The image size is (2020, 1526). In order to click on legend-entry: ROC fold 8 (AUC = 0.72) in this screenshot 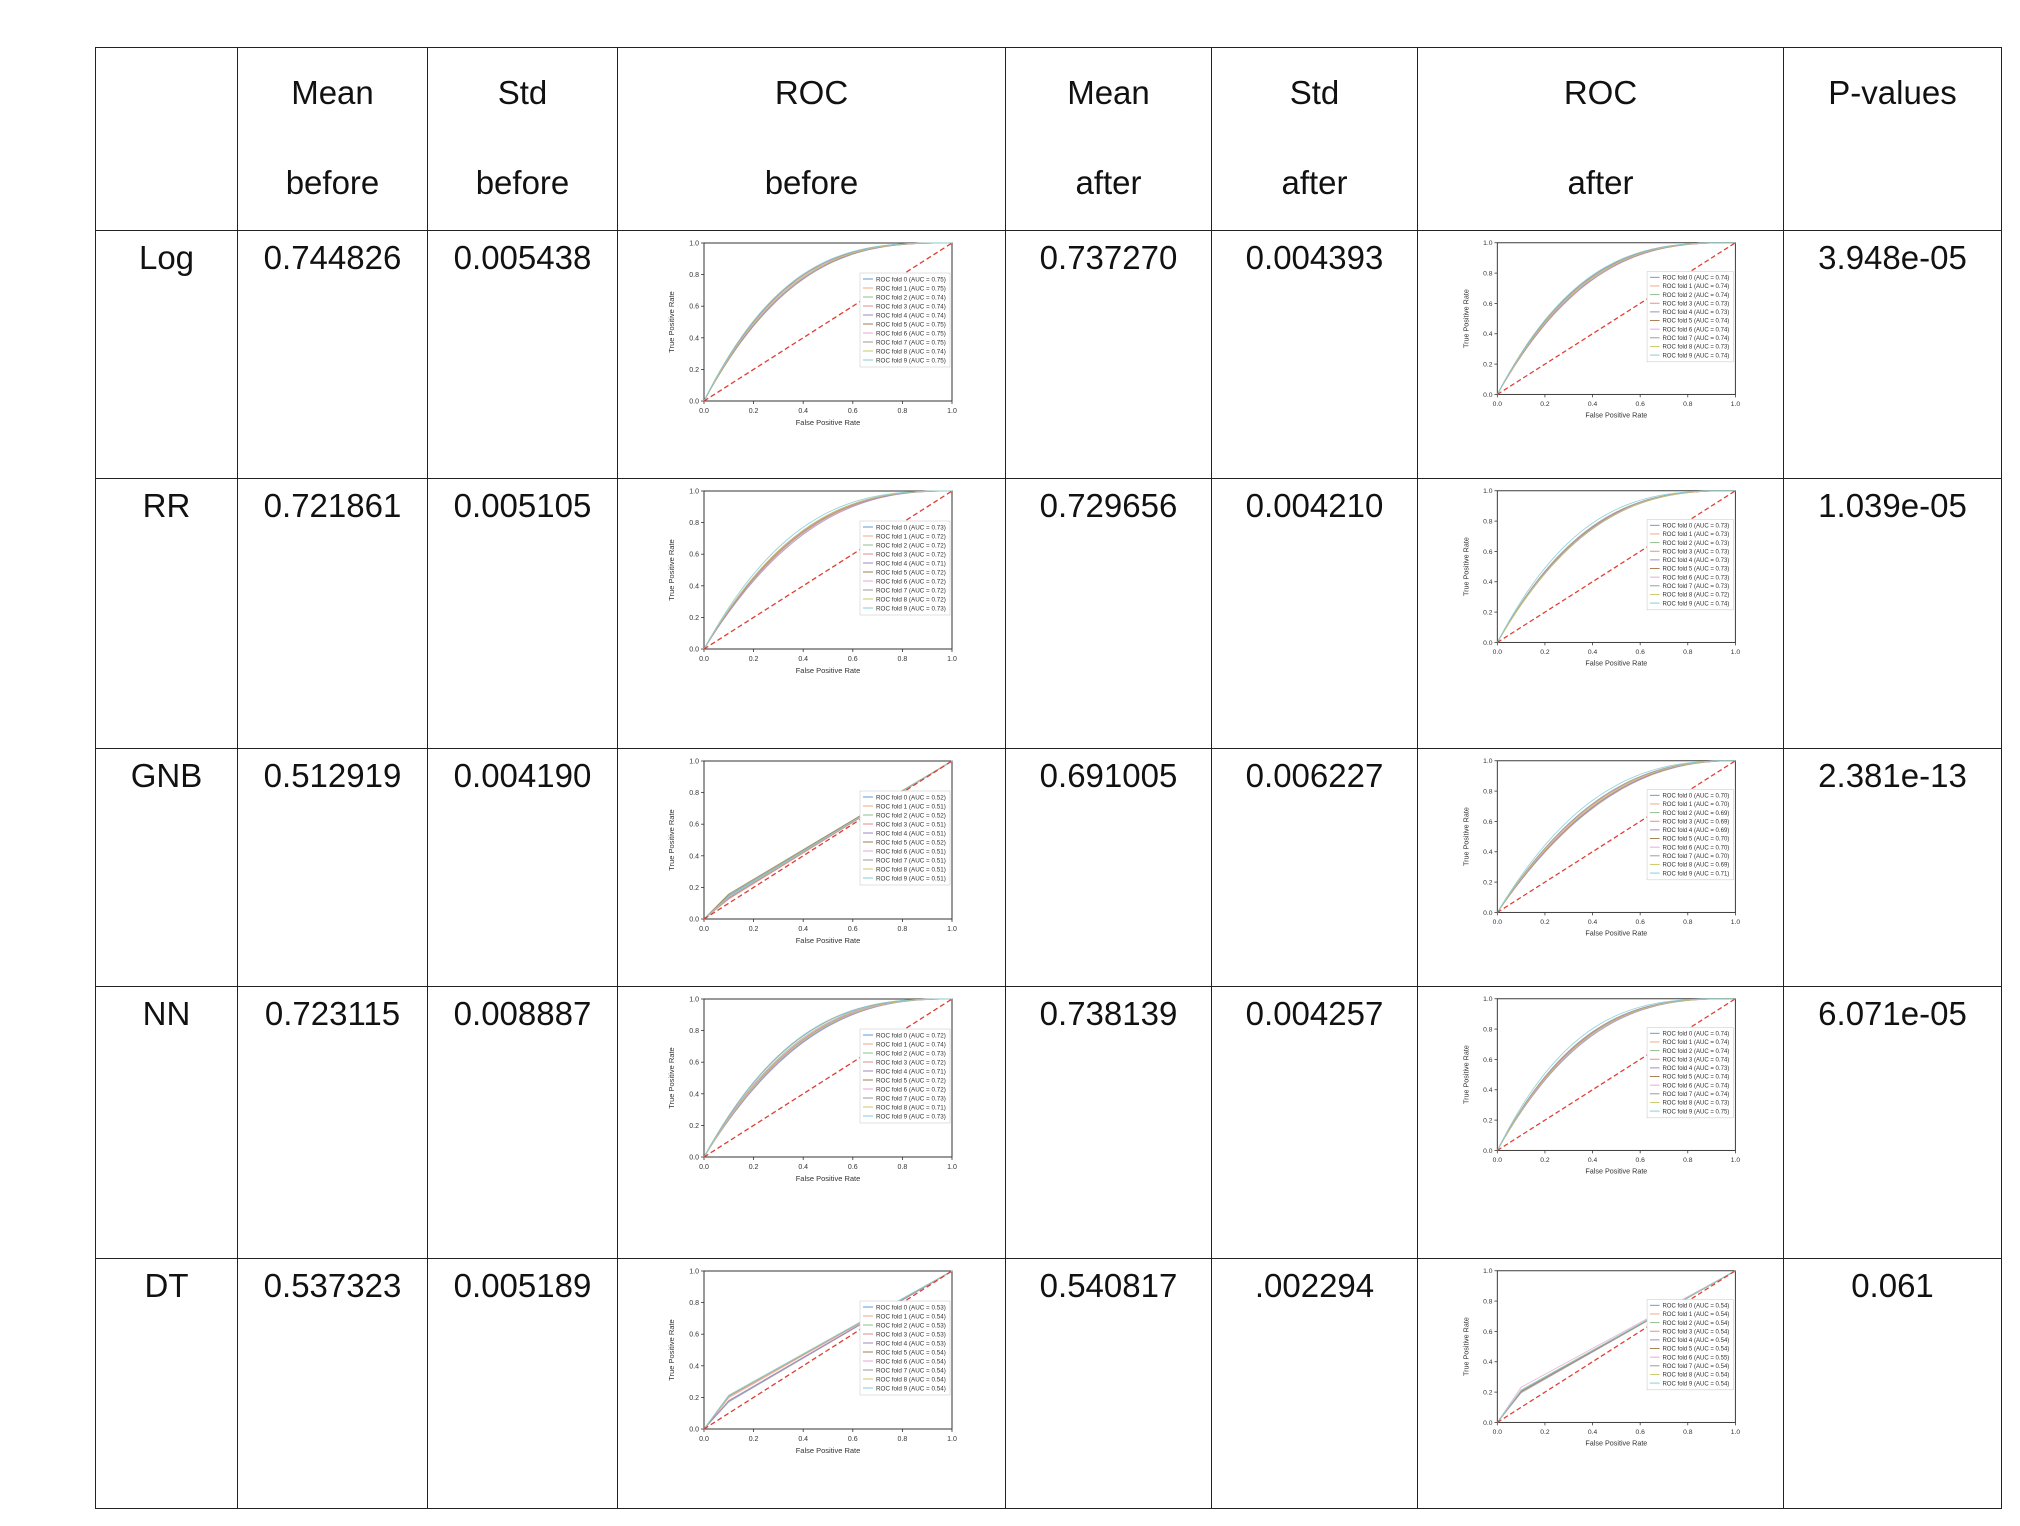, I will do `click(911, 599)`.